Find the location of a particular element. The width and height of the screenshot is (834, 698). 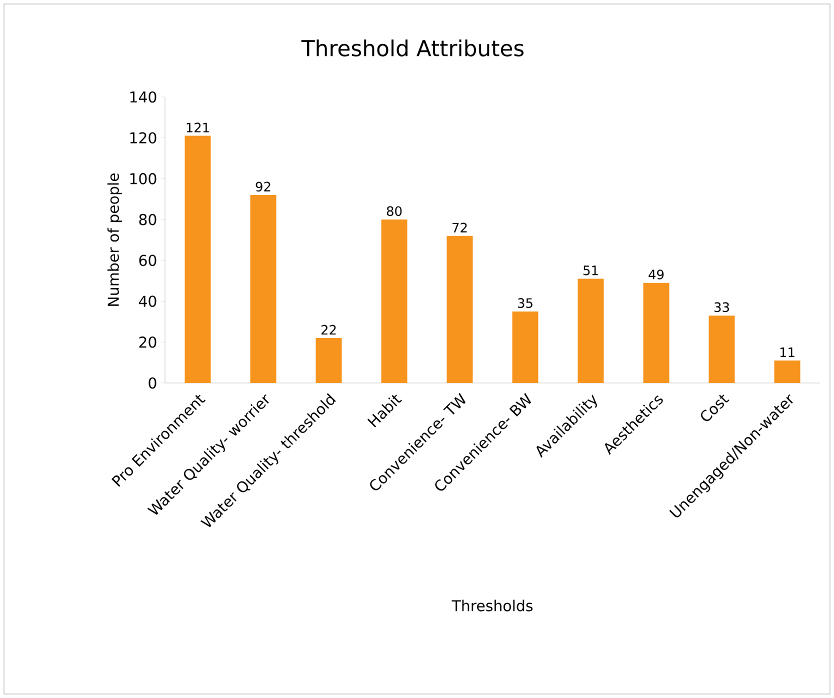

y-tick-label: 80 is located at coordinates (147, 220).